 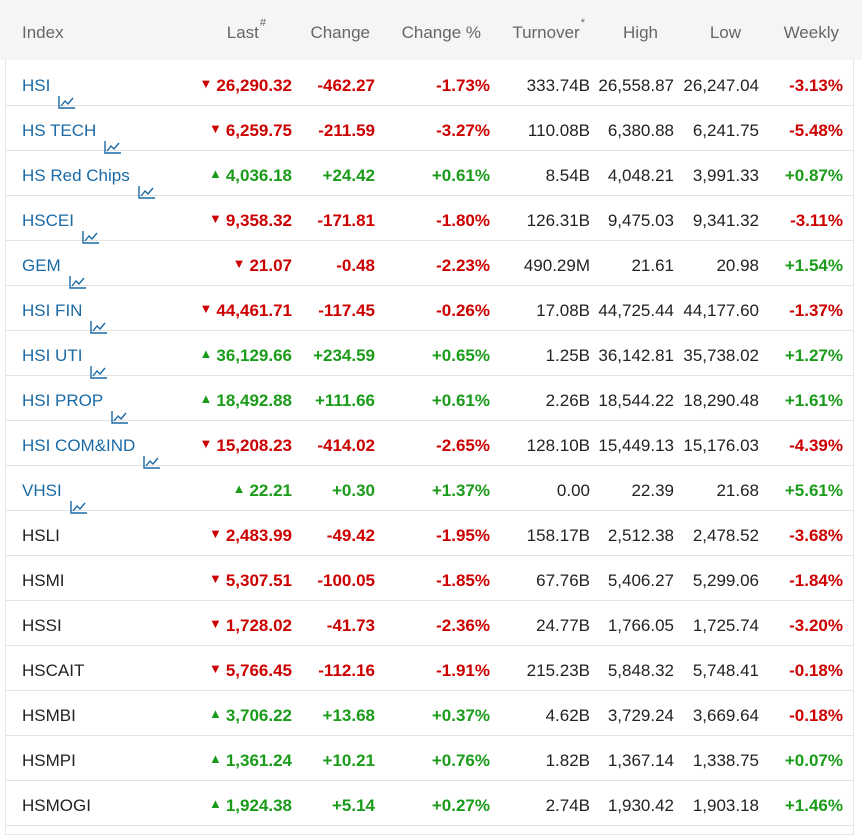 I want to click on index-name-cell: HSI FIN, so click(x=65, y=309).